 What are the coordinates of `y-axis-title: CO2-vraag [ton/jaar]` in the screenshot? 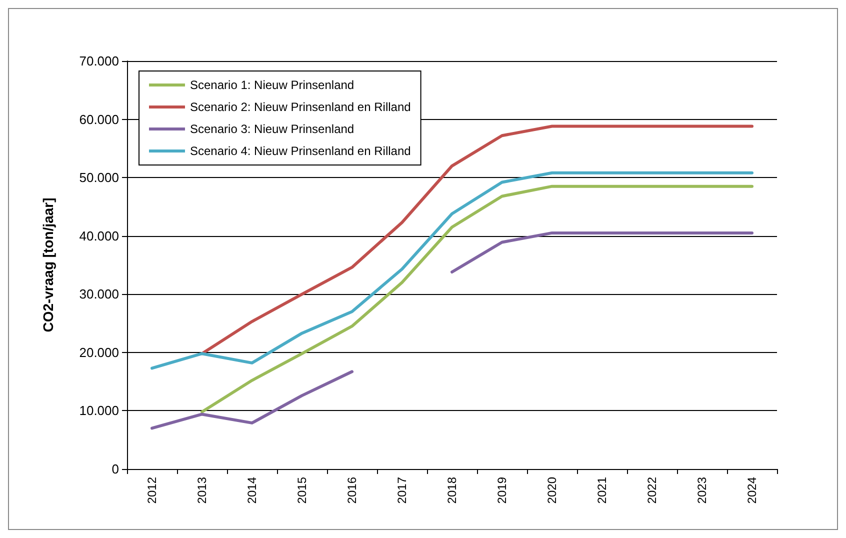 It's located at (48, 265).